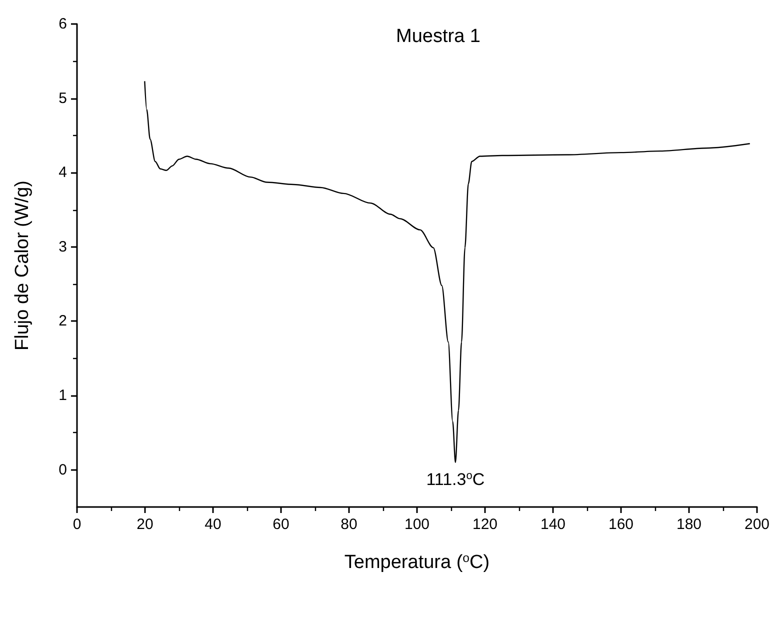 This screenshot has width=779, height=621. I want to click on x-tick-label: 160, so click(621, 524).